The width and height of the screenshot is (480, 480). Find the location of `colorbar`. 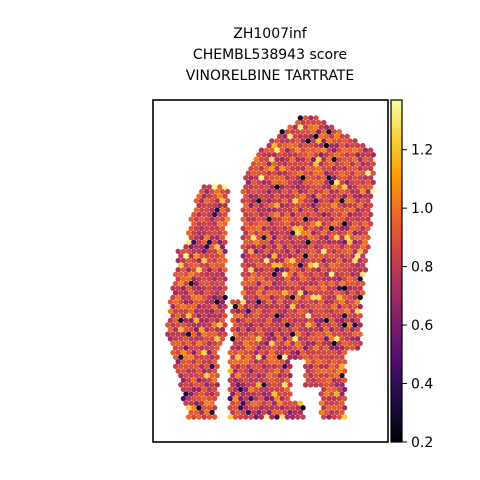

colorbar is located at coordinates (396, 271).